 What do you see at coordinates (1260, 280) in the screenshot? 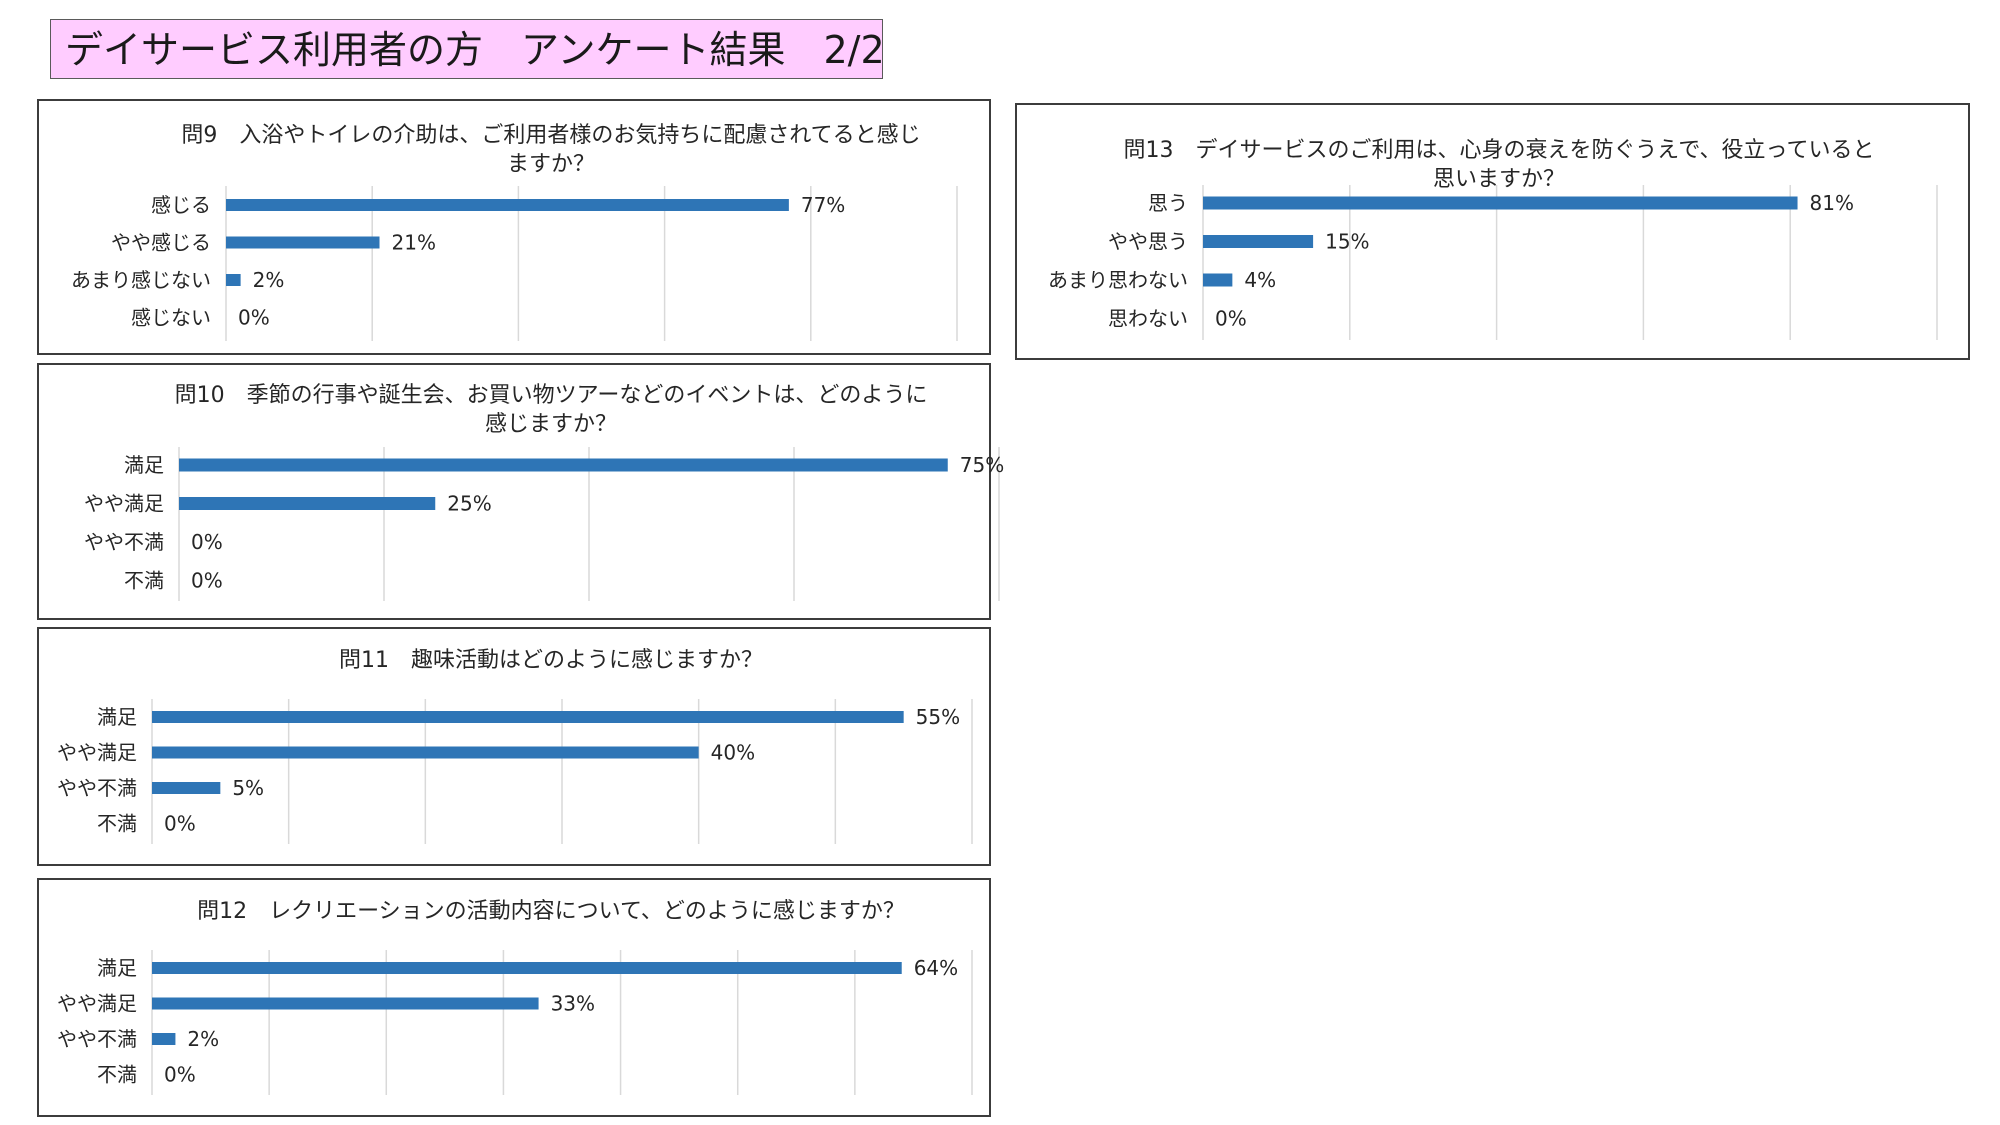
I see `data-label: 4%` at bounding box center [1260, 280].